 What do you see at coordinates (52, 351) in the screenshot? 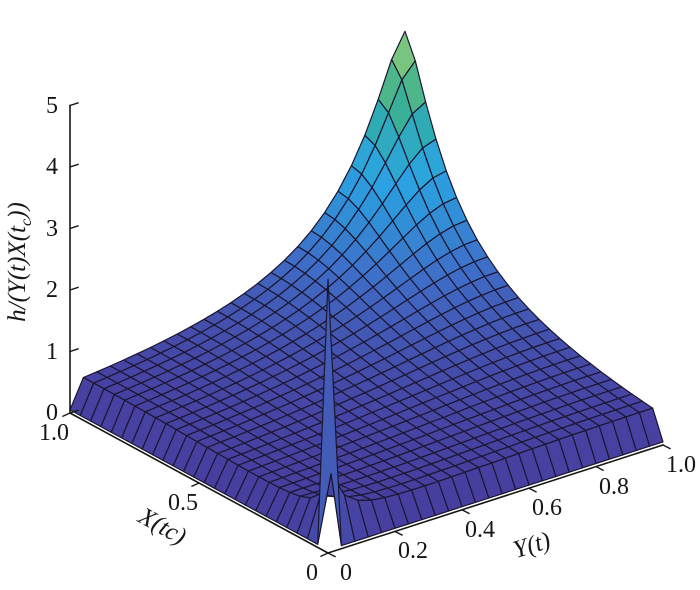
I see `z-tick-label: 1` at bounding box center [52, 351].